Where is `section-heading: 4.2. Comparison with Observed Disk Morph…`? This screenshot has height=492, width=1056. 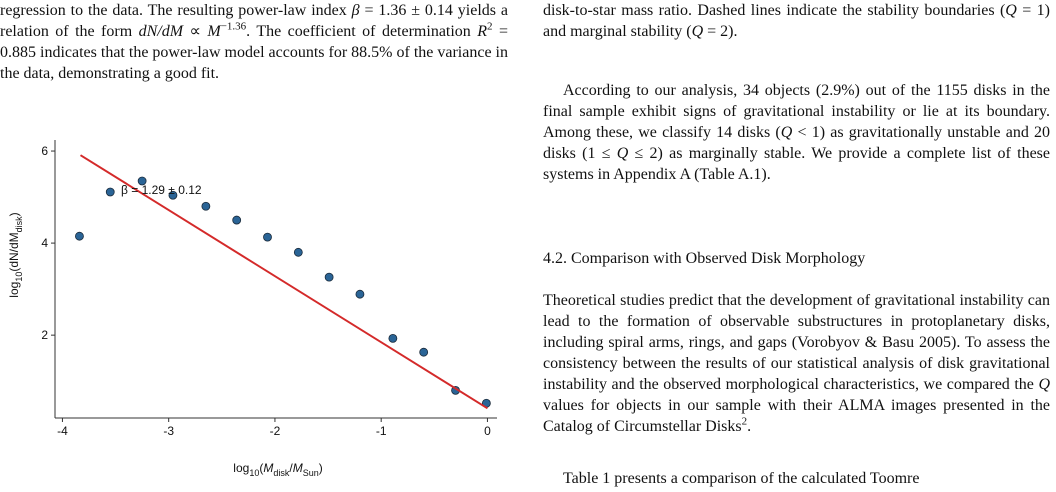 section-heading: 4.2. Comparison with Observed Disk Morph… is located at coordinates (704, 258).